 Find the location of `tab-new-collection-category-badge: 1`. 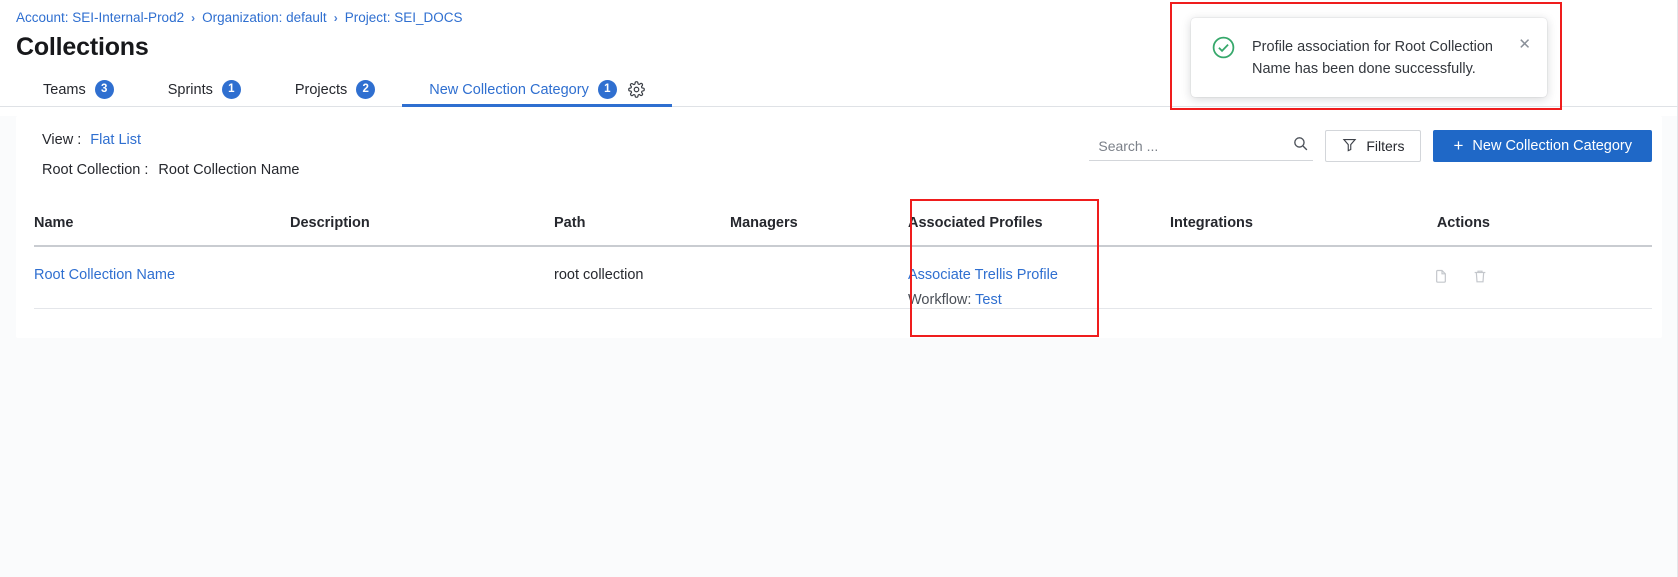

tab-new-collection-category-badge: 1 is located at coordinates (607, 89).